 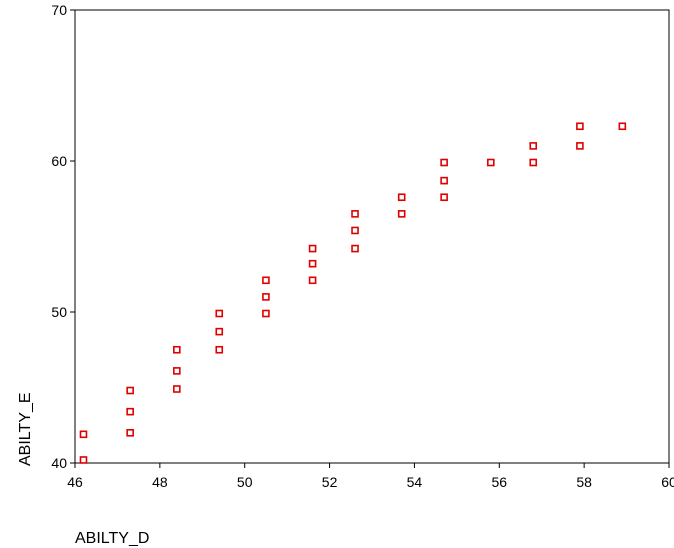 What do you see at coordinates (59, 312) in the screenshot?
I see `y-tick-label: 50` at bounding box center [59, 312].